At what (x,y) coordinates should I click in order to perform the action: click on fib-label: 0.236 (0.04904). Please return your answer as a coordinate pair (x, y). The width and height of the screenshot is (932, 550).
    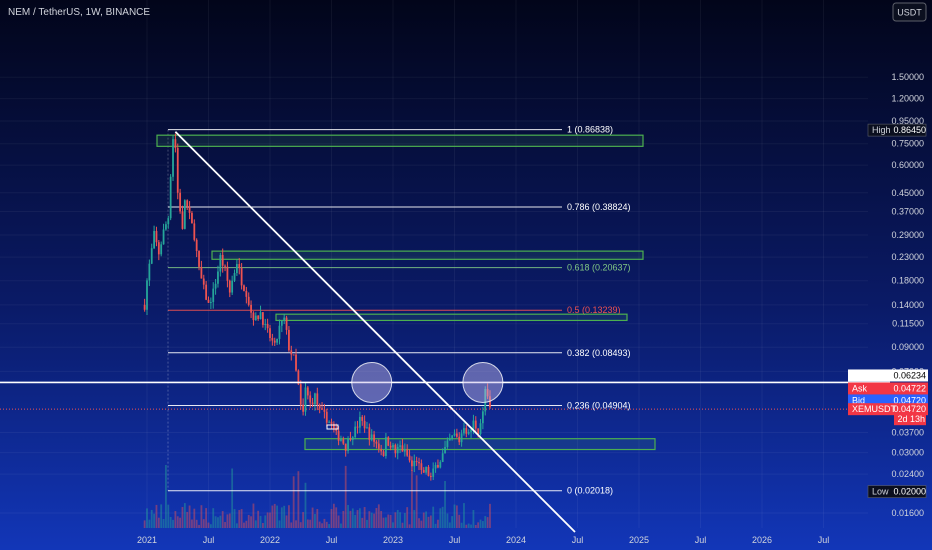
    Looking at the image, I should click on (599, 406).